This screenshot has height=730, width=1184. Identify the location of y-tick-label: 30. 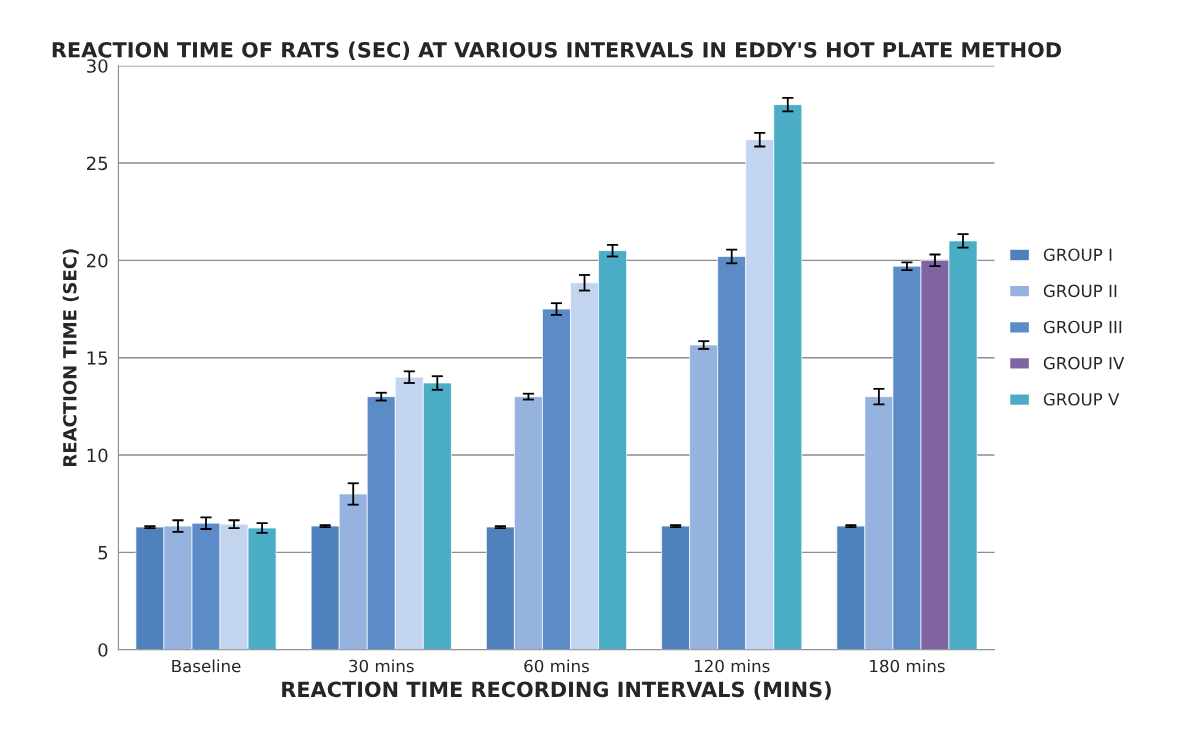
(97, 66).